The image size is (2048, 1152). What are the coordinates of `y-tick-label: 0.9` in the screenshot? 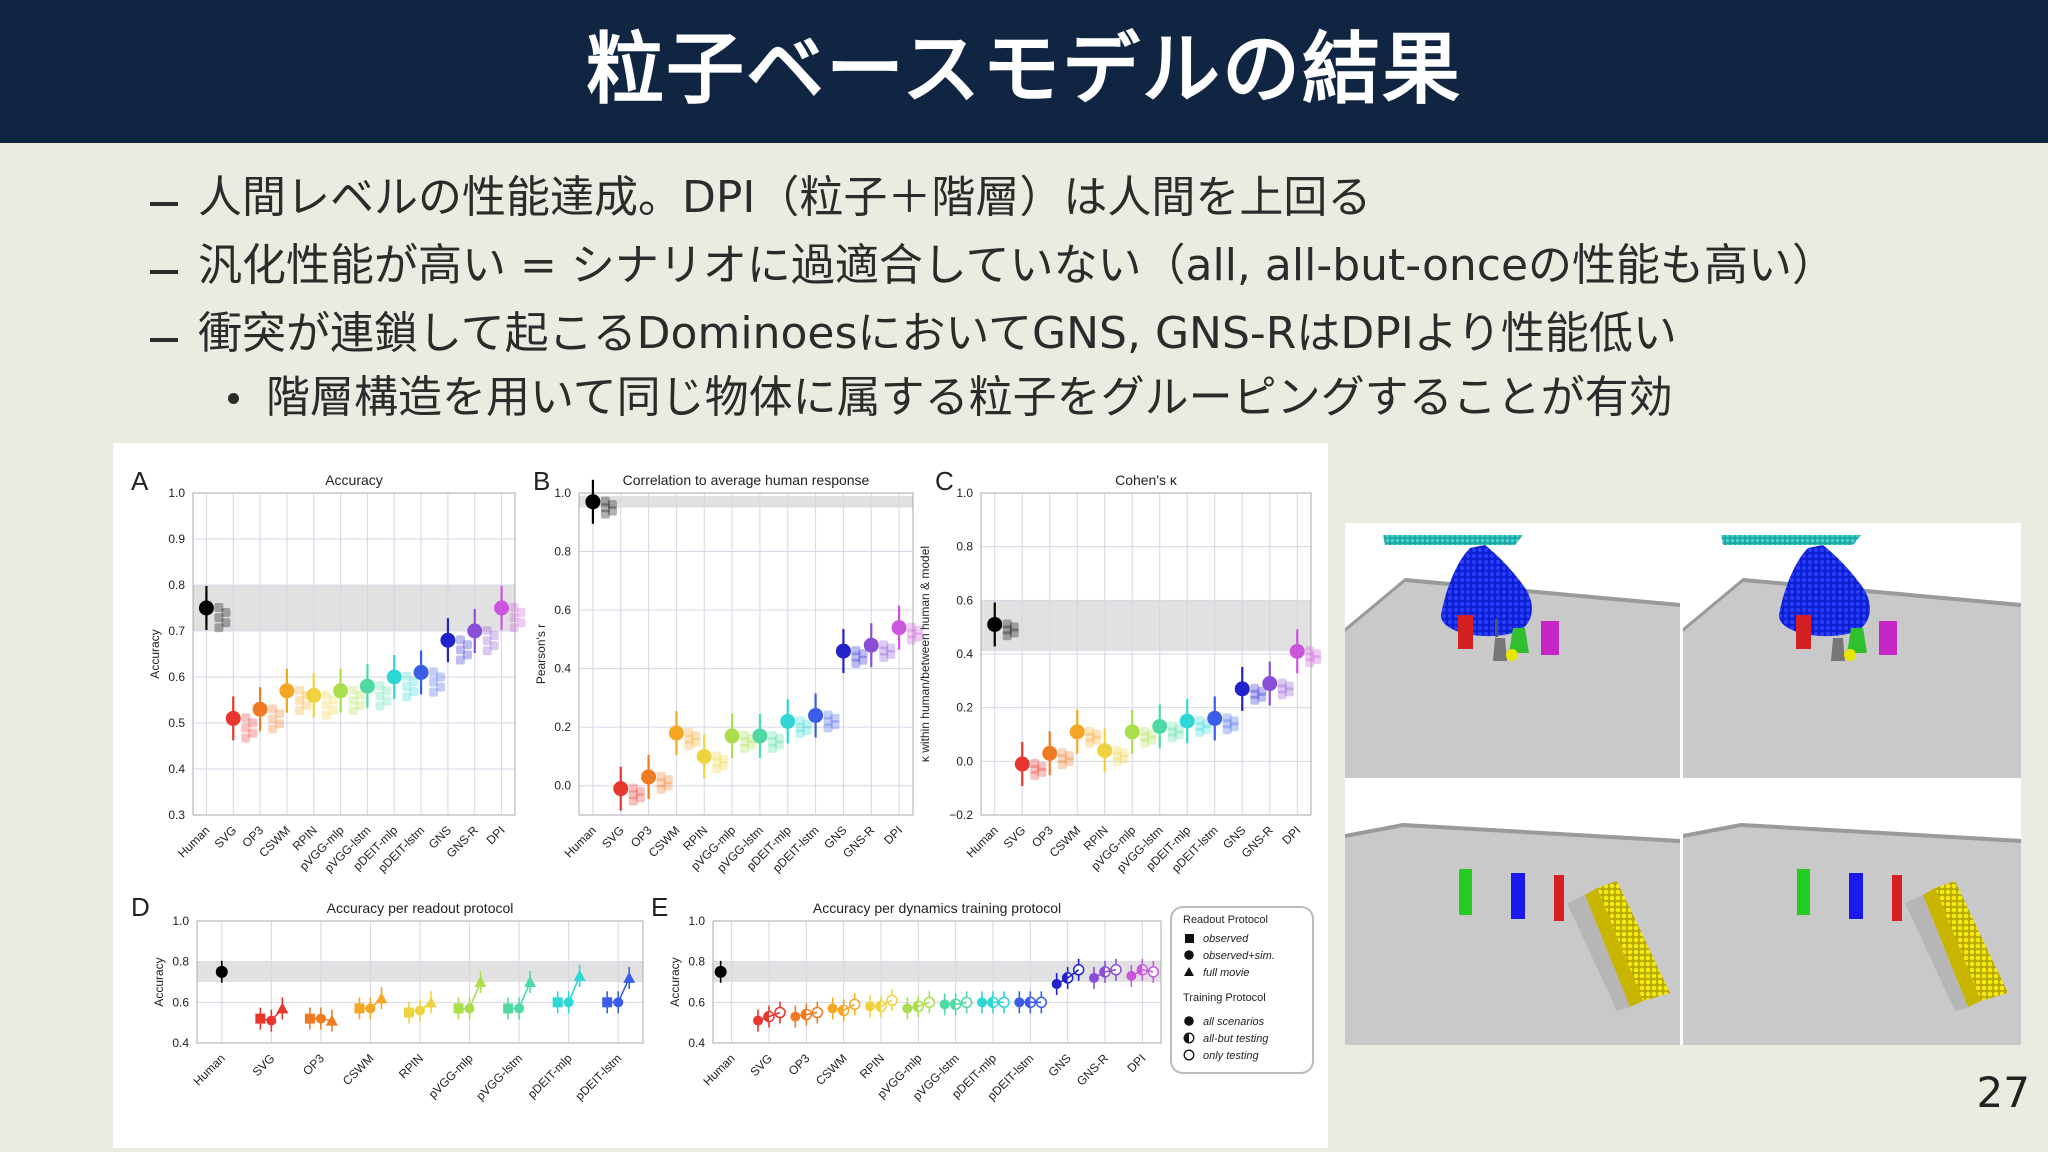 It's located at (176, 539).